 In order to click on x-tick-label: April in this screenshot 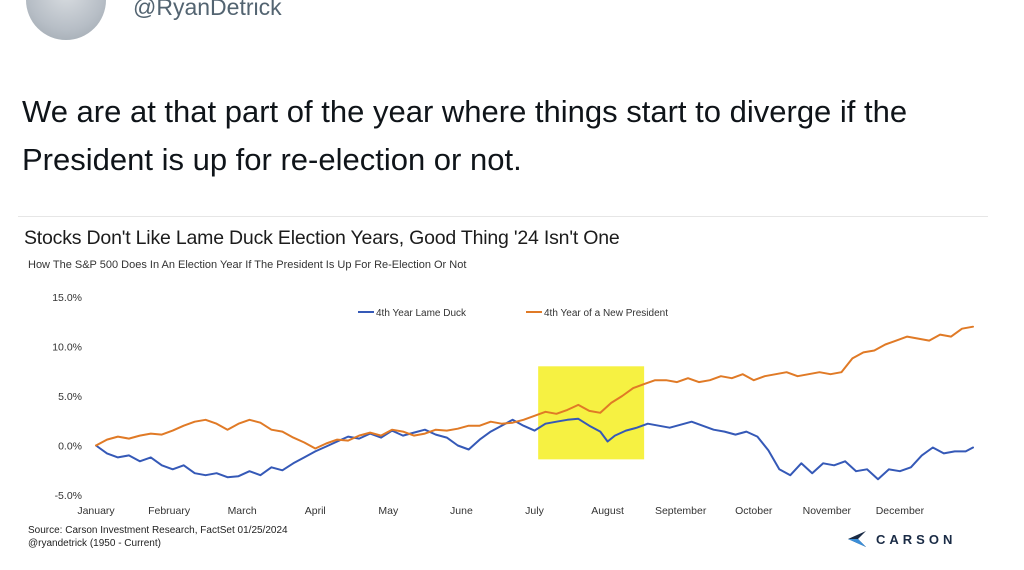, I will do `click(315, 511)`.